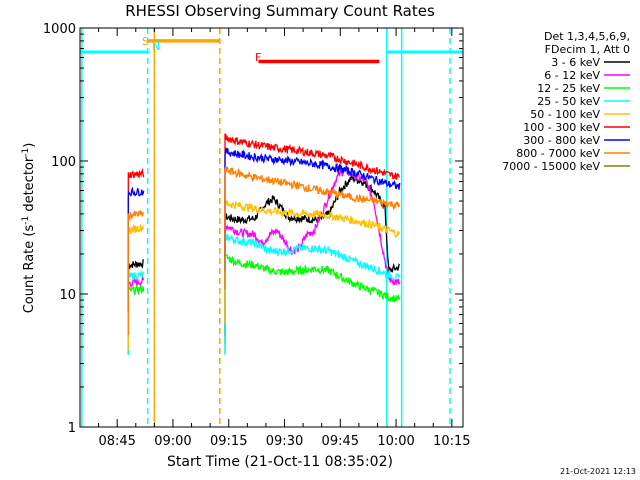  What do you see at coordinates (572, 75) in the screenshot?
I see `legend-entry-label-1: 6 - 12 keV` at bounding box center [572, 75].